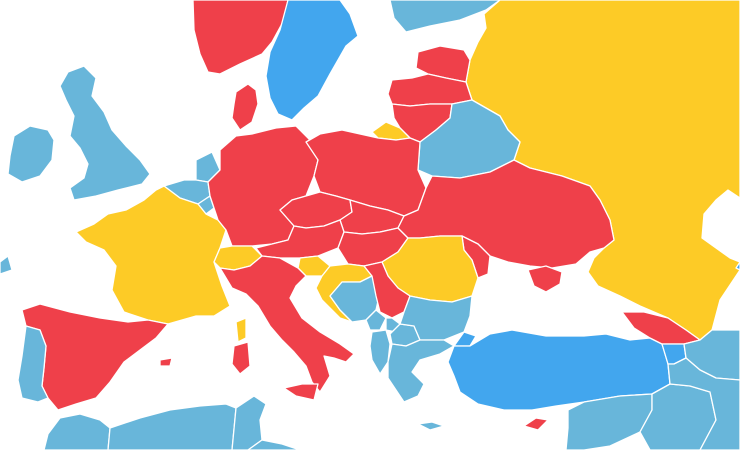 The width and height of the screenshot is (740, 450). Describe the element at coordinates (245, 107) in the screenshot. I see `region-denmark` at that location.